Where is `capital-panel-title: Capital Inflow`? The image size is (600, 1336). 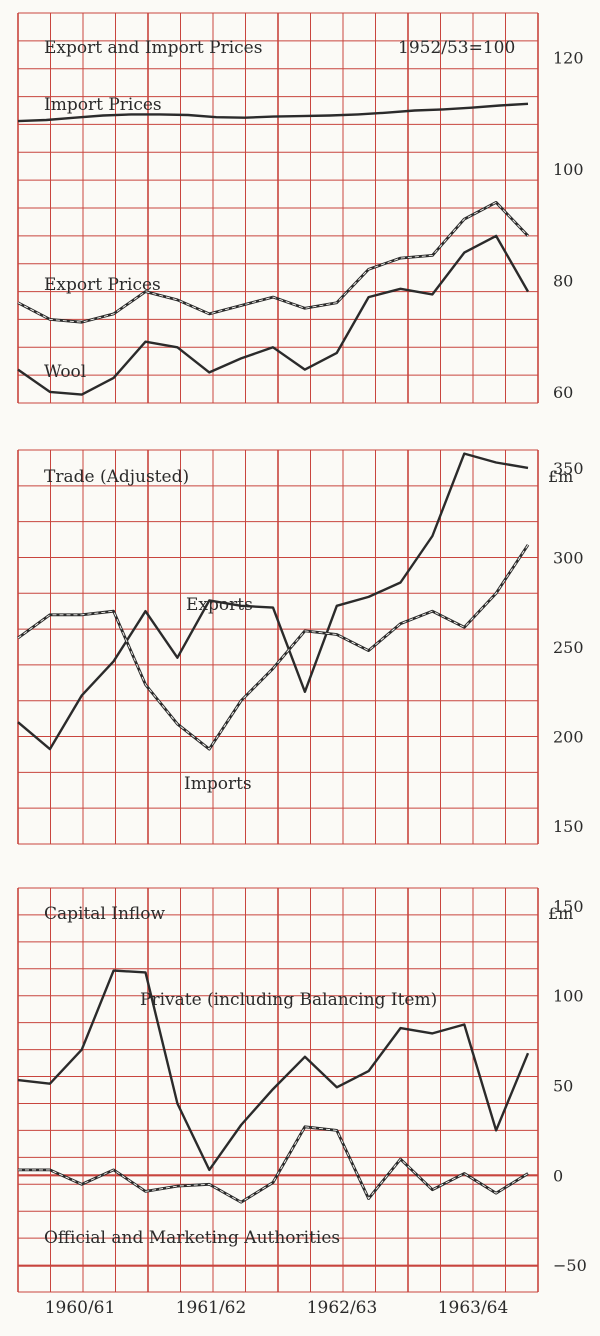 capital-panel-title: Capital Inflow is located at coordinates (105, 914).